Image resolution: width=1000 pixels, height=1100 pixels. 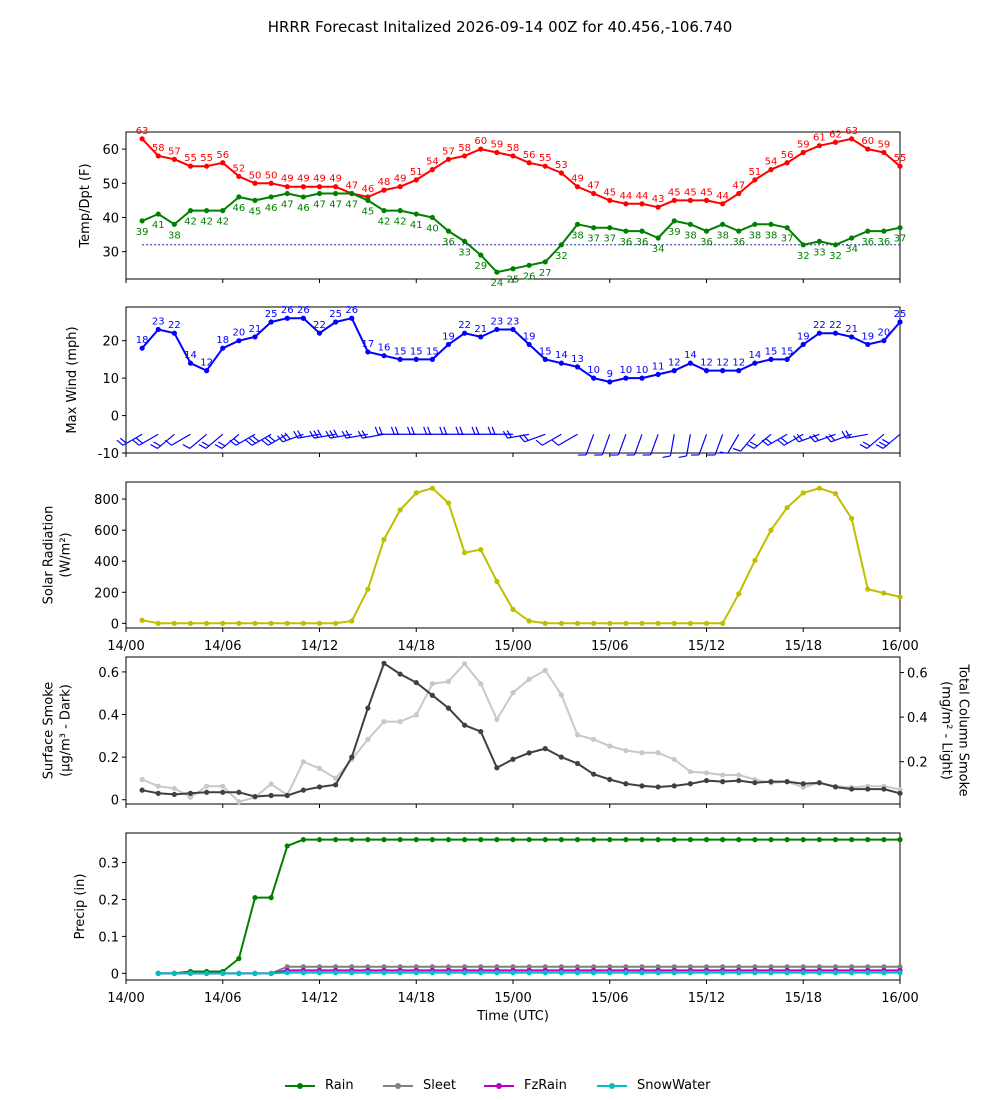 What do you see at coordinates (480, 141) in the screenshot?
I see `temp-temp-data-label-21: 60` at bounding box center [480, 141].